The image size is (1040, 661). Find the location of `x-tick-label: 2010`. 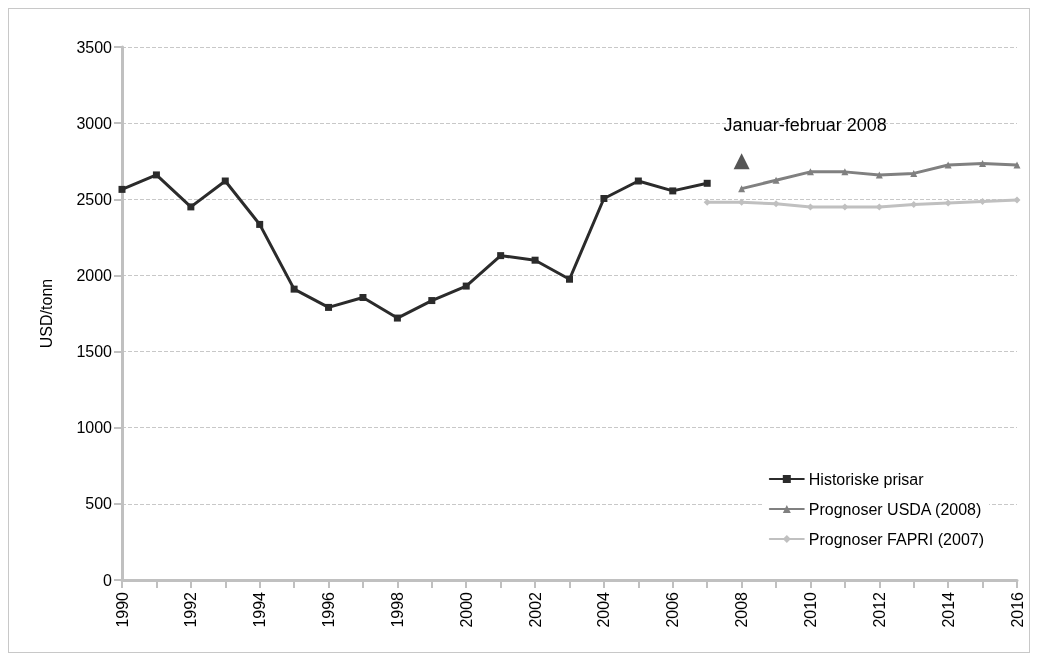

x-tick-label: 2010 is located at coordinates (810, 609).